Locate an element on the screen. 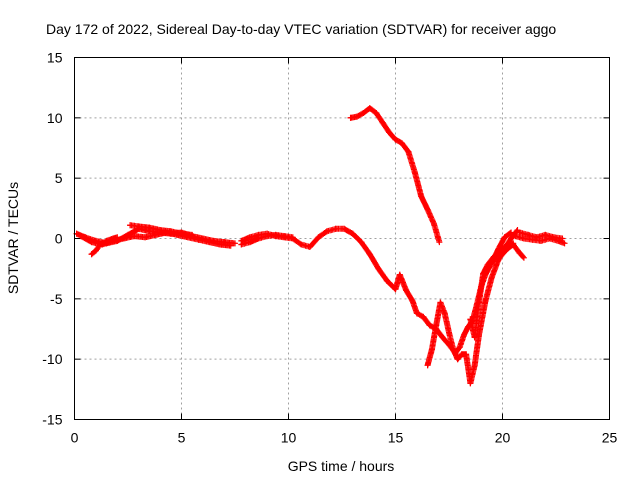 This screenshot has height=480, width=640. x-tick-label: 15 is located at coordinates (396, 438).